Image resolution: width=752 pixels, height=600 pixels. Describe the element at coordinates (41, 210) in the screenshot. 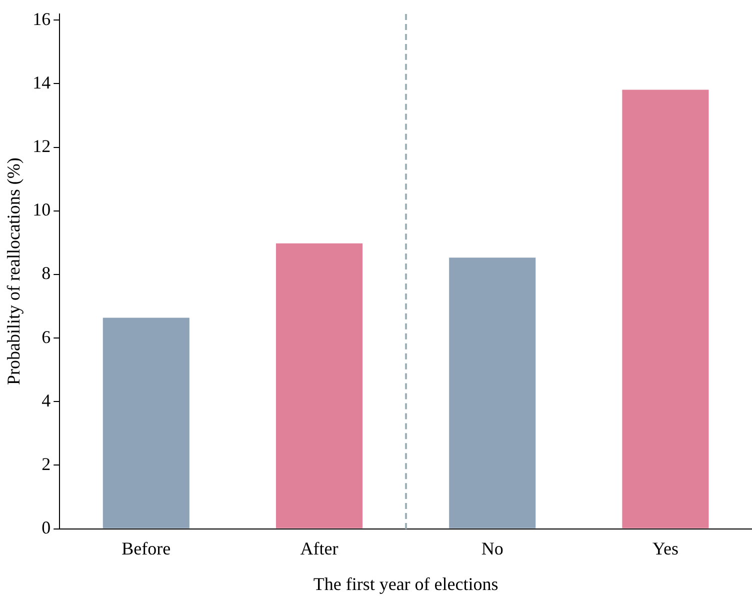

I see `y-tick-label: 10` at that location.